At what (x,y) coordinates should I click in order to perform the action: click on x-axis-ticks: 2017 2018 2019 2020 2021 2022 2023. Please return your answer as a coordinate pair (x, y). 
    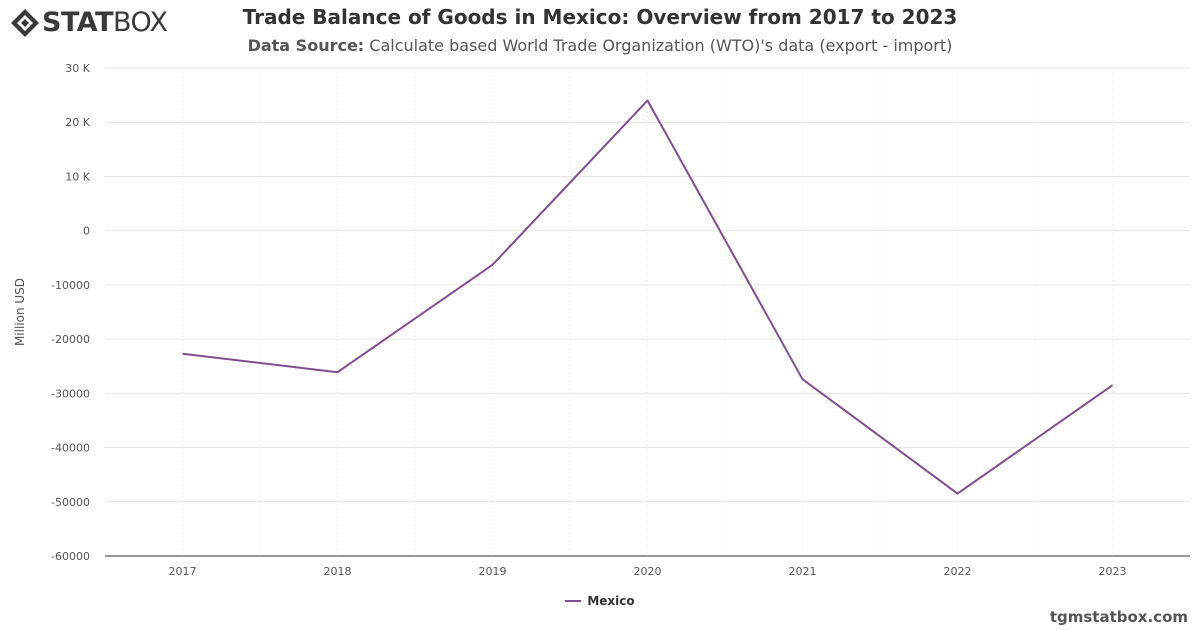
    Looking at the image, I should click on (648, 571).